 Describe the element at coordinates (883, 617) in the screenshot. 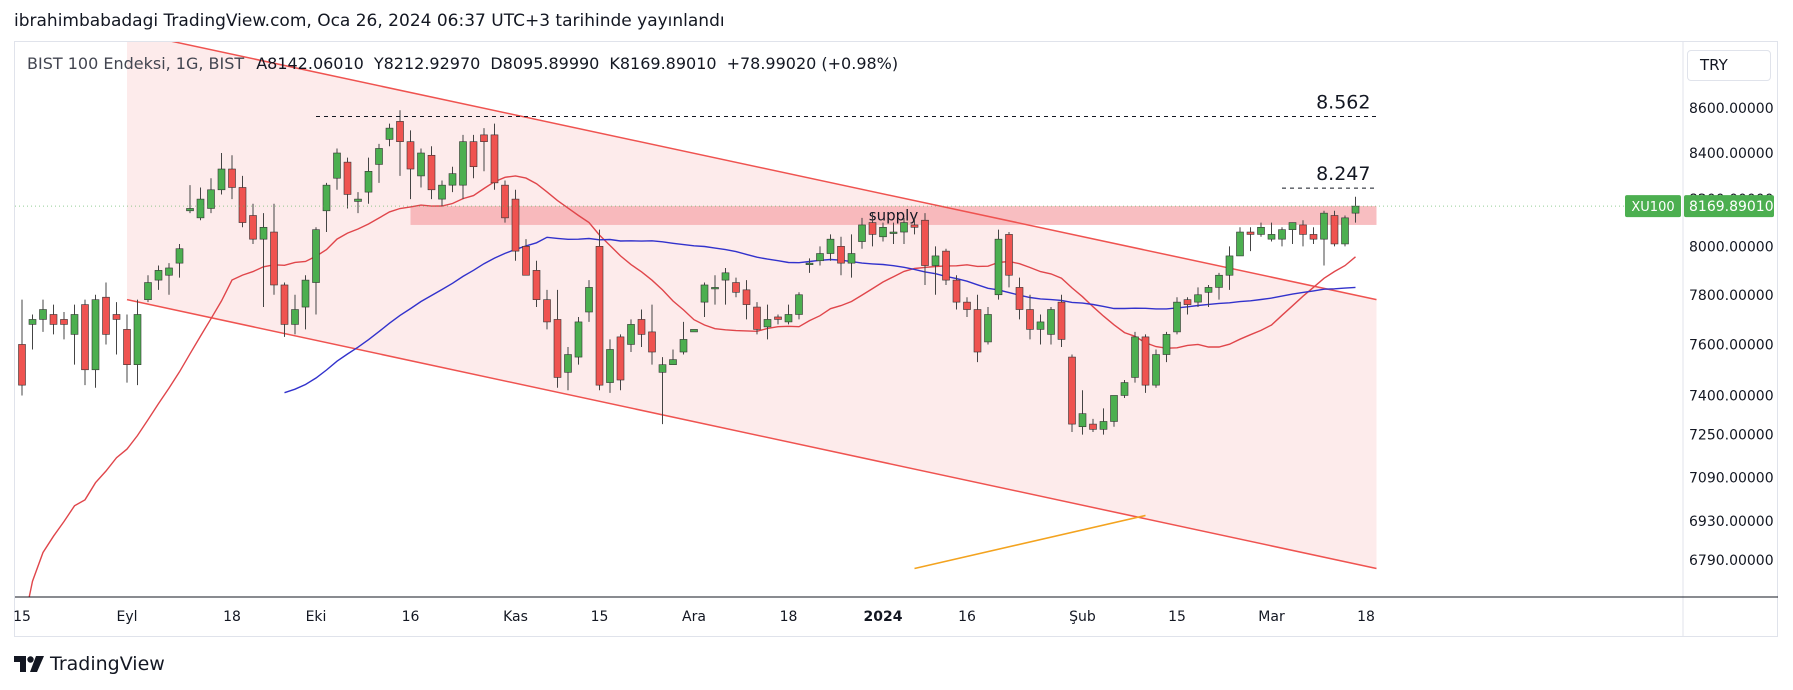

I see `time-tick-label: 2024` at that location.